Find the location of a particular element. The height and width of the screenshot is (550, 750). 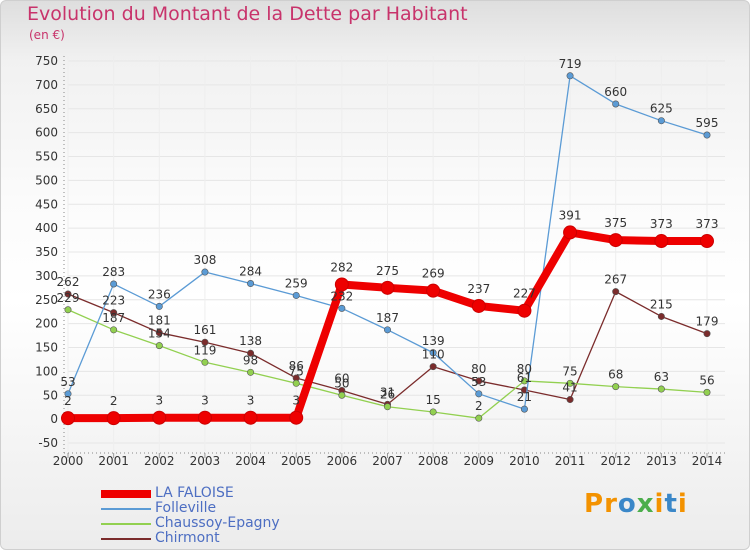

y-tick-label: 0 is located at coordinates (54, 419).